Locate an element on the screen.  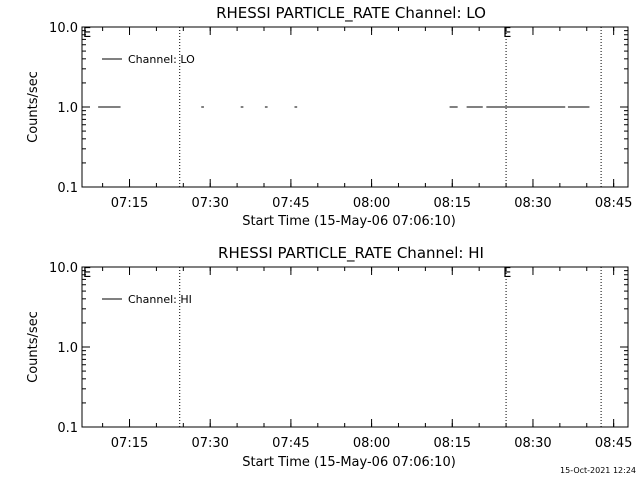
panel2-x-tick-label: 08:45 is located at coordinates (613, 443).